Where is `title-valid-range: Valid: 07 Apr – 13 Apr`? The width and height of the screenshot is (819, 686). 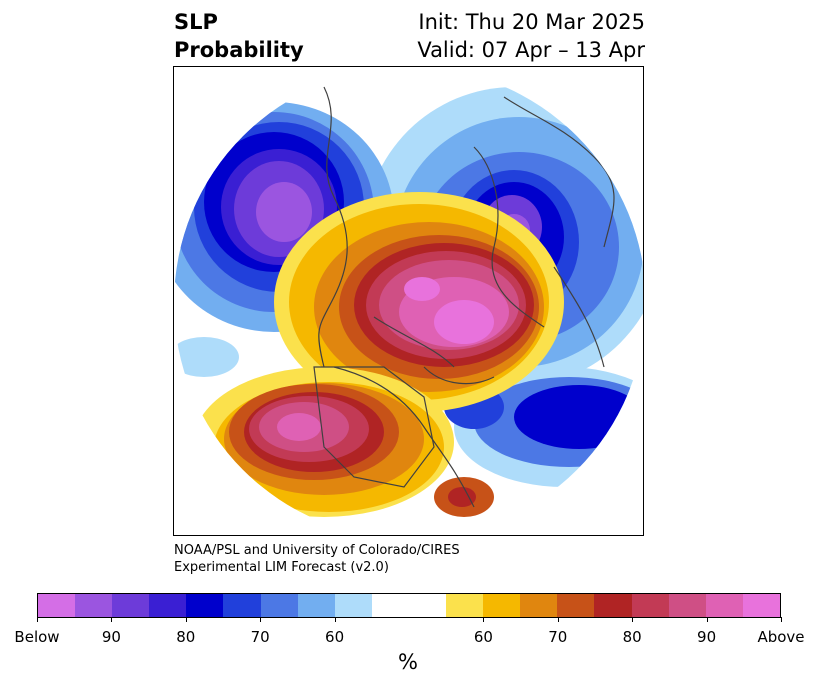 title-valid-range: Valid: 07 Apr – 13 Apr is located at coordinates (531, 50).